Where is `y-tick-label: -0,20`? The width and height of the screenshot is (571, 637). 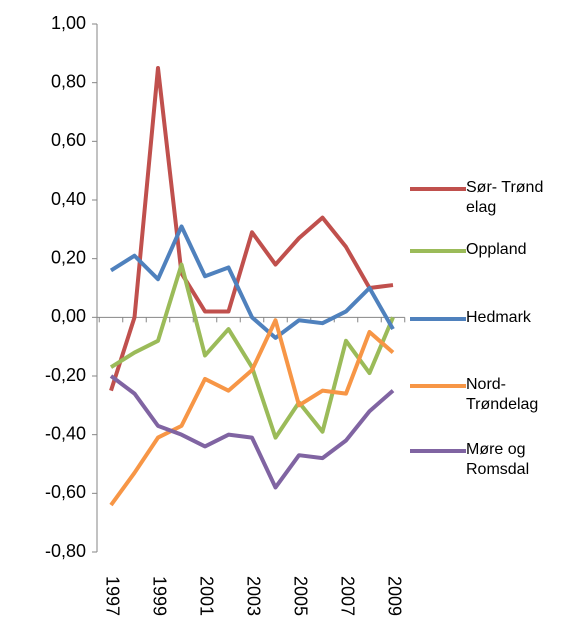
y-tick-label: -0,20 is located at coordinates (65, 375).